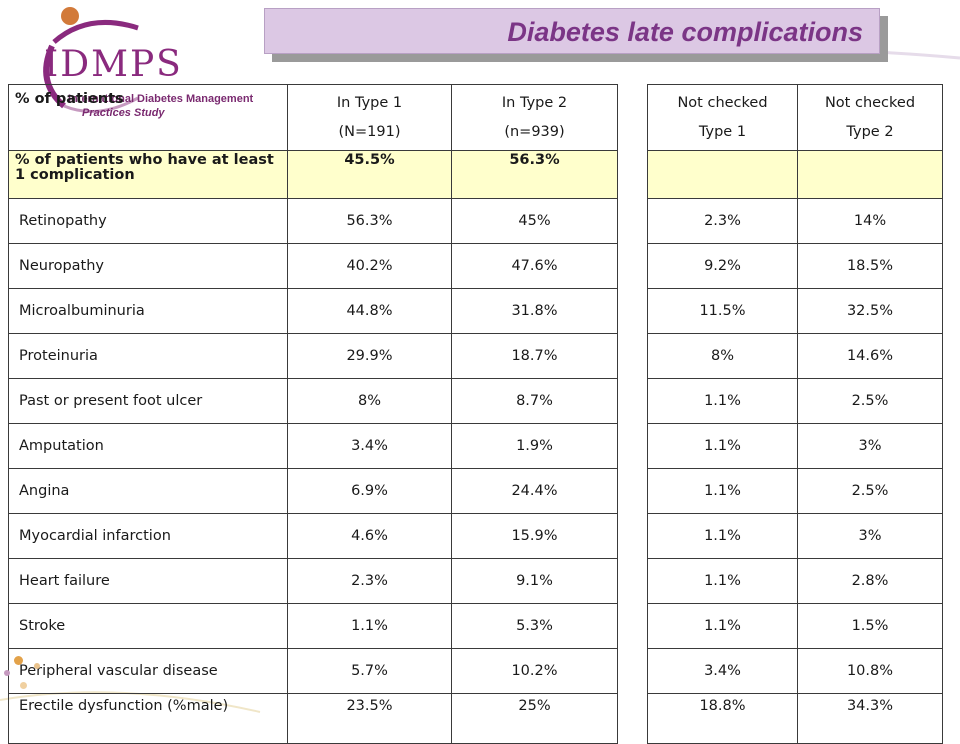  I want to click on header-type1-line1: In Type 1, so click(369, 102).